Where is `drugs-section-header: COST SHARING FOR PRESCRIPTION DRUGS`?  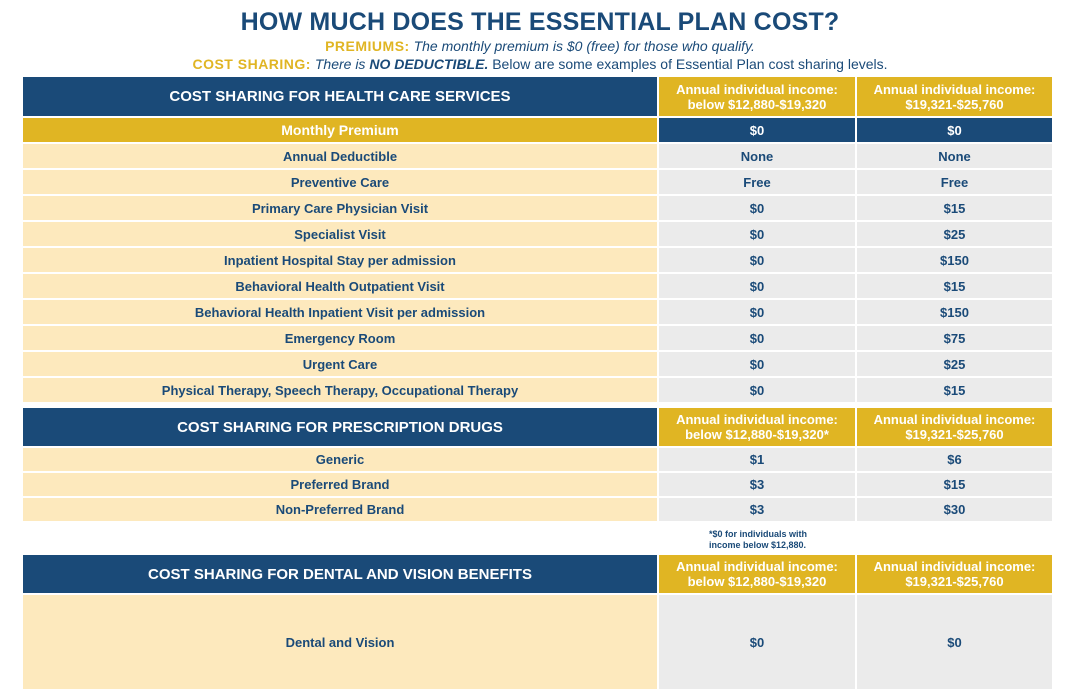 drugs-section-header: COST SHARING FOR PRESCRIPTION DRUGS is located at coordinates (340, 427).